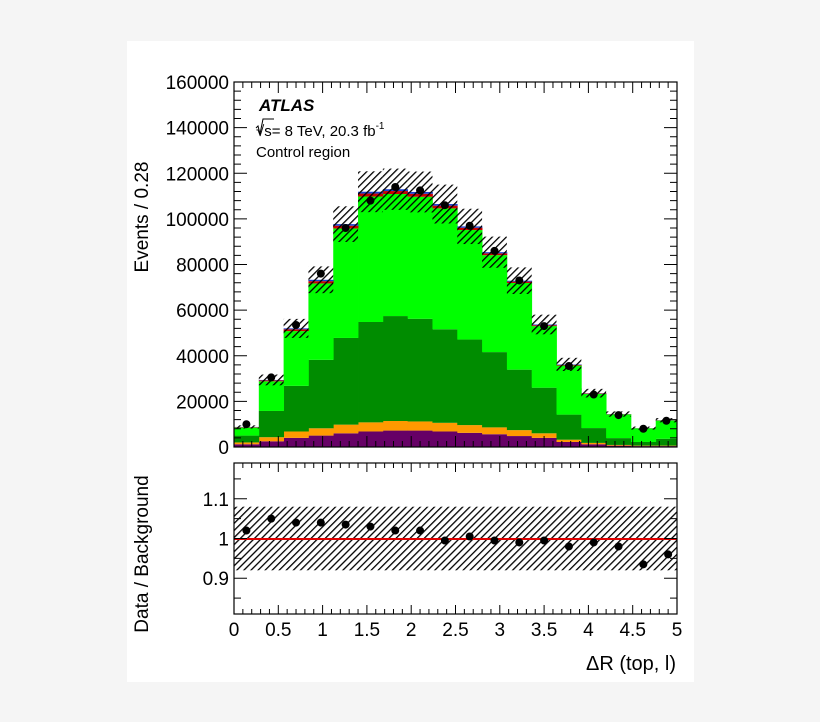 The height and width of the screenshot is (722, 820). What do you see at coordinates (457, 541) in the screenshot?
I see `ratio-data-points` at bounding box center [457, 541].